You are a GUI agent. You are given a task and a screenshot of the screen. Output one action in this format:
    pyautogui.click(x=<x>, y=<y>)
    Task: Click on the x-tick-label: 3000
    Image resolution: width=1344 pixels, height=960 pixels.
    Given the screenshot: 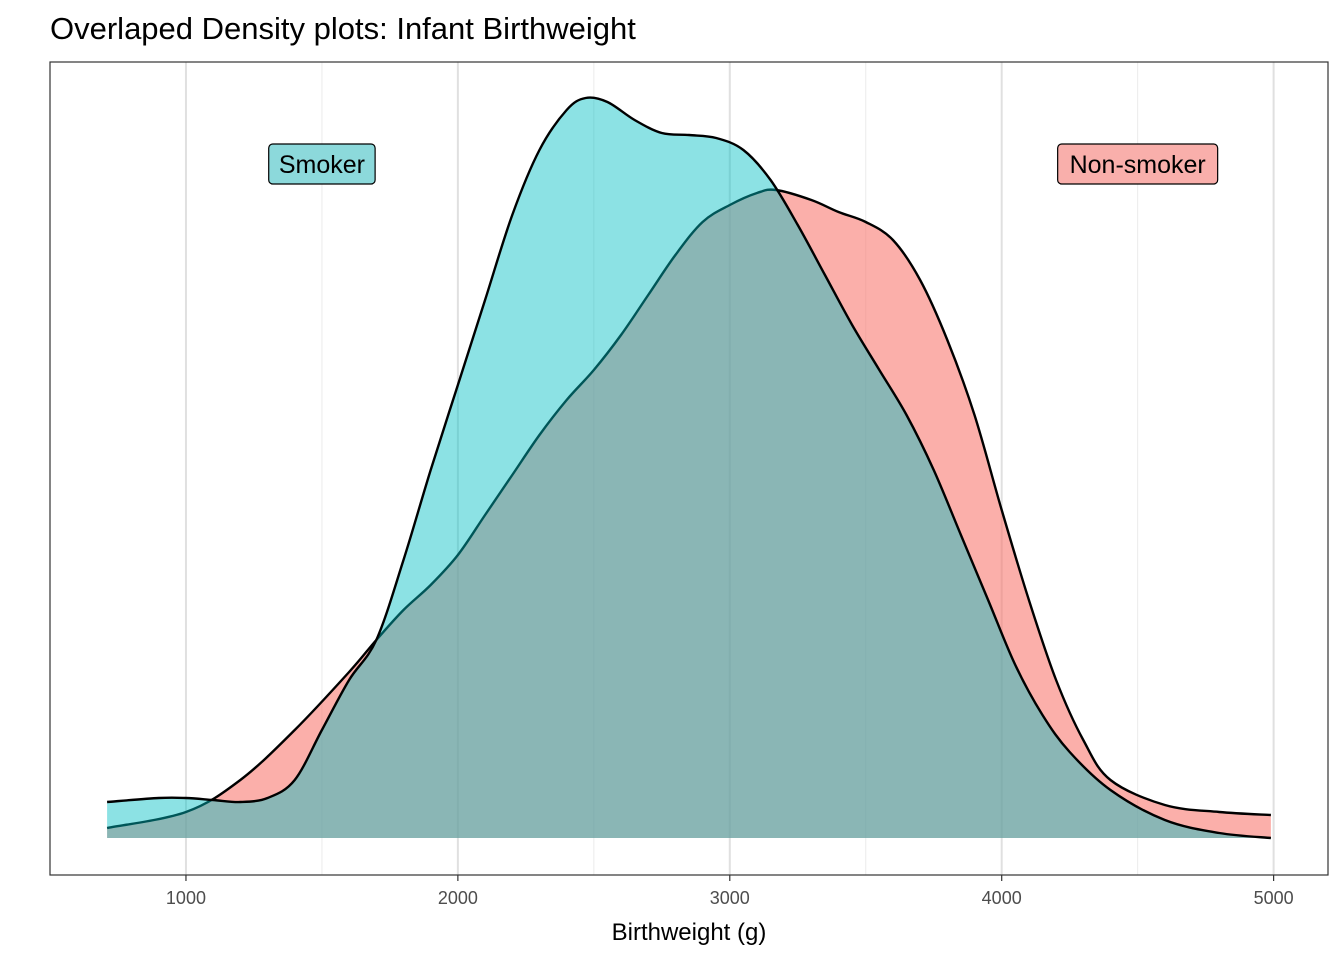 What is the action you would take?
    pyautogui.click(x=730, y=898)
    